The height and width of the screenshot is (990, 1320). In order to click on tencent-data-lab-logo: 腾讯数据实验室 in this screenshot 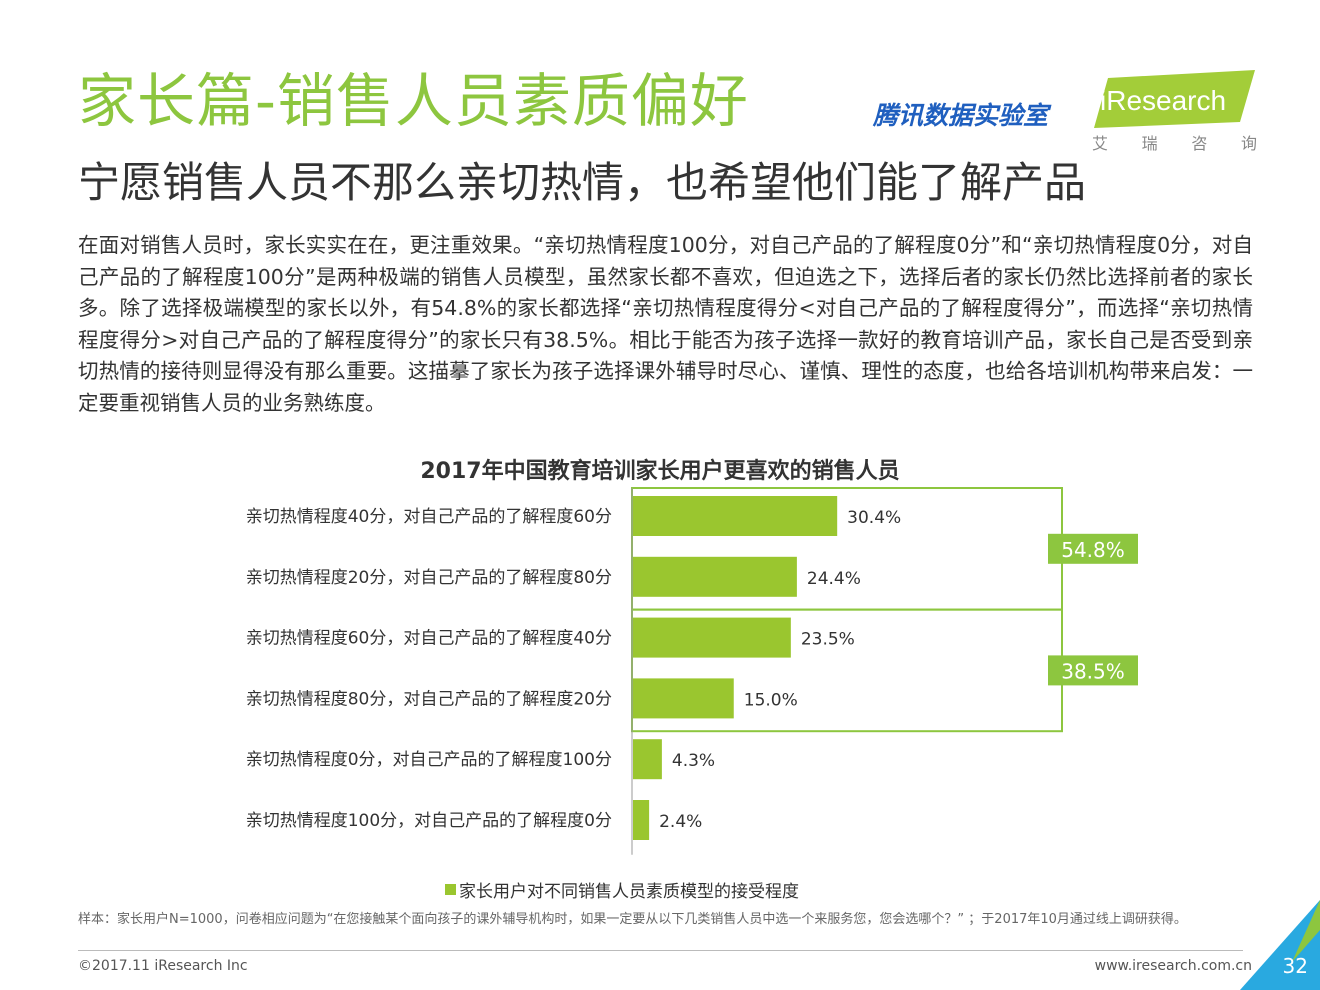, I will do `click(961, 115)`.